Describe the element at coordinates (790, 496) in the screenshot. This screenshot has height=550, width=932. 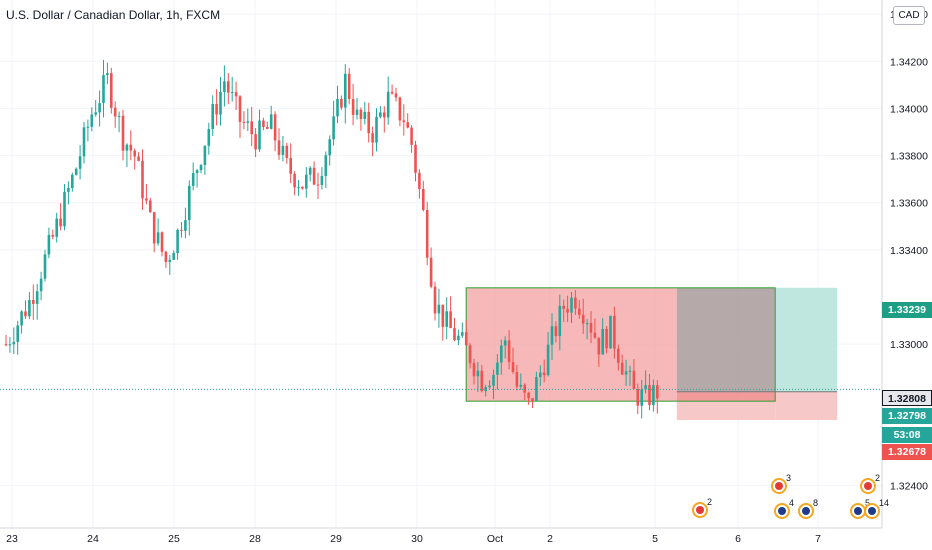
I see `economic-events: 2 3 4 8 2 5 14` at that location.